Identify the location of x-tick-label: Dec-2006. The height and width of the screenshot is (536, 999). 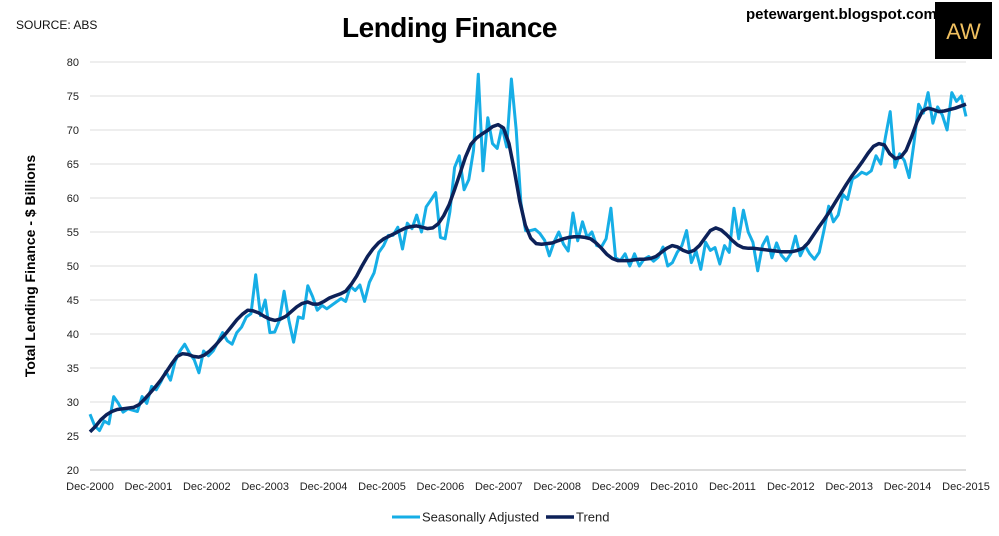
(441, 487).